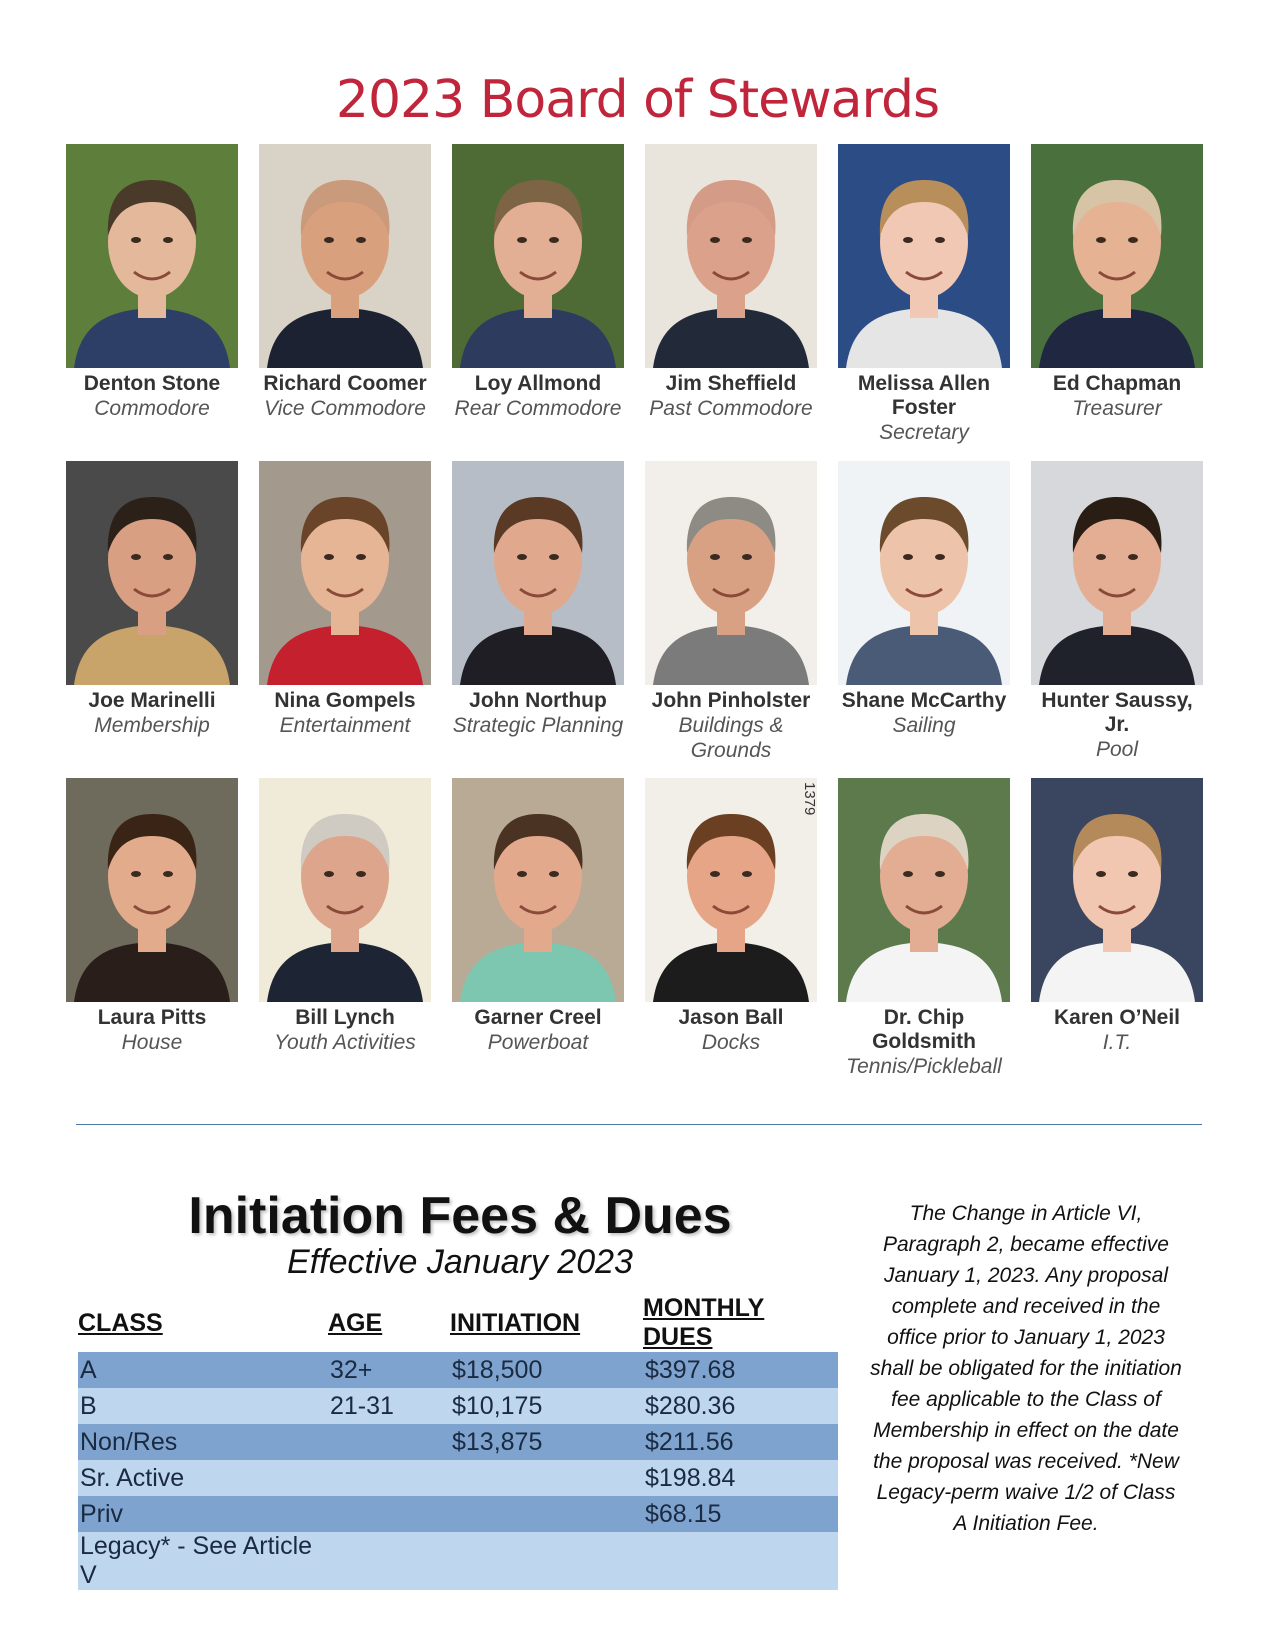 This screenshot has height=1650, width=1275. What do you see at coordinates (731, 916) in the screenshot?
I see `steward-card: Jason Ball Docks` at bounding box center [731, 916].